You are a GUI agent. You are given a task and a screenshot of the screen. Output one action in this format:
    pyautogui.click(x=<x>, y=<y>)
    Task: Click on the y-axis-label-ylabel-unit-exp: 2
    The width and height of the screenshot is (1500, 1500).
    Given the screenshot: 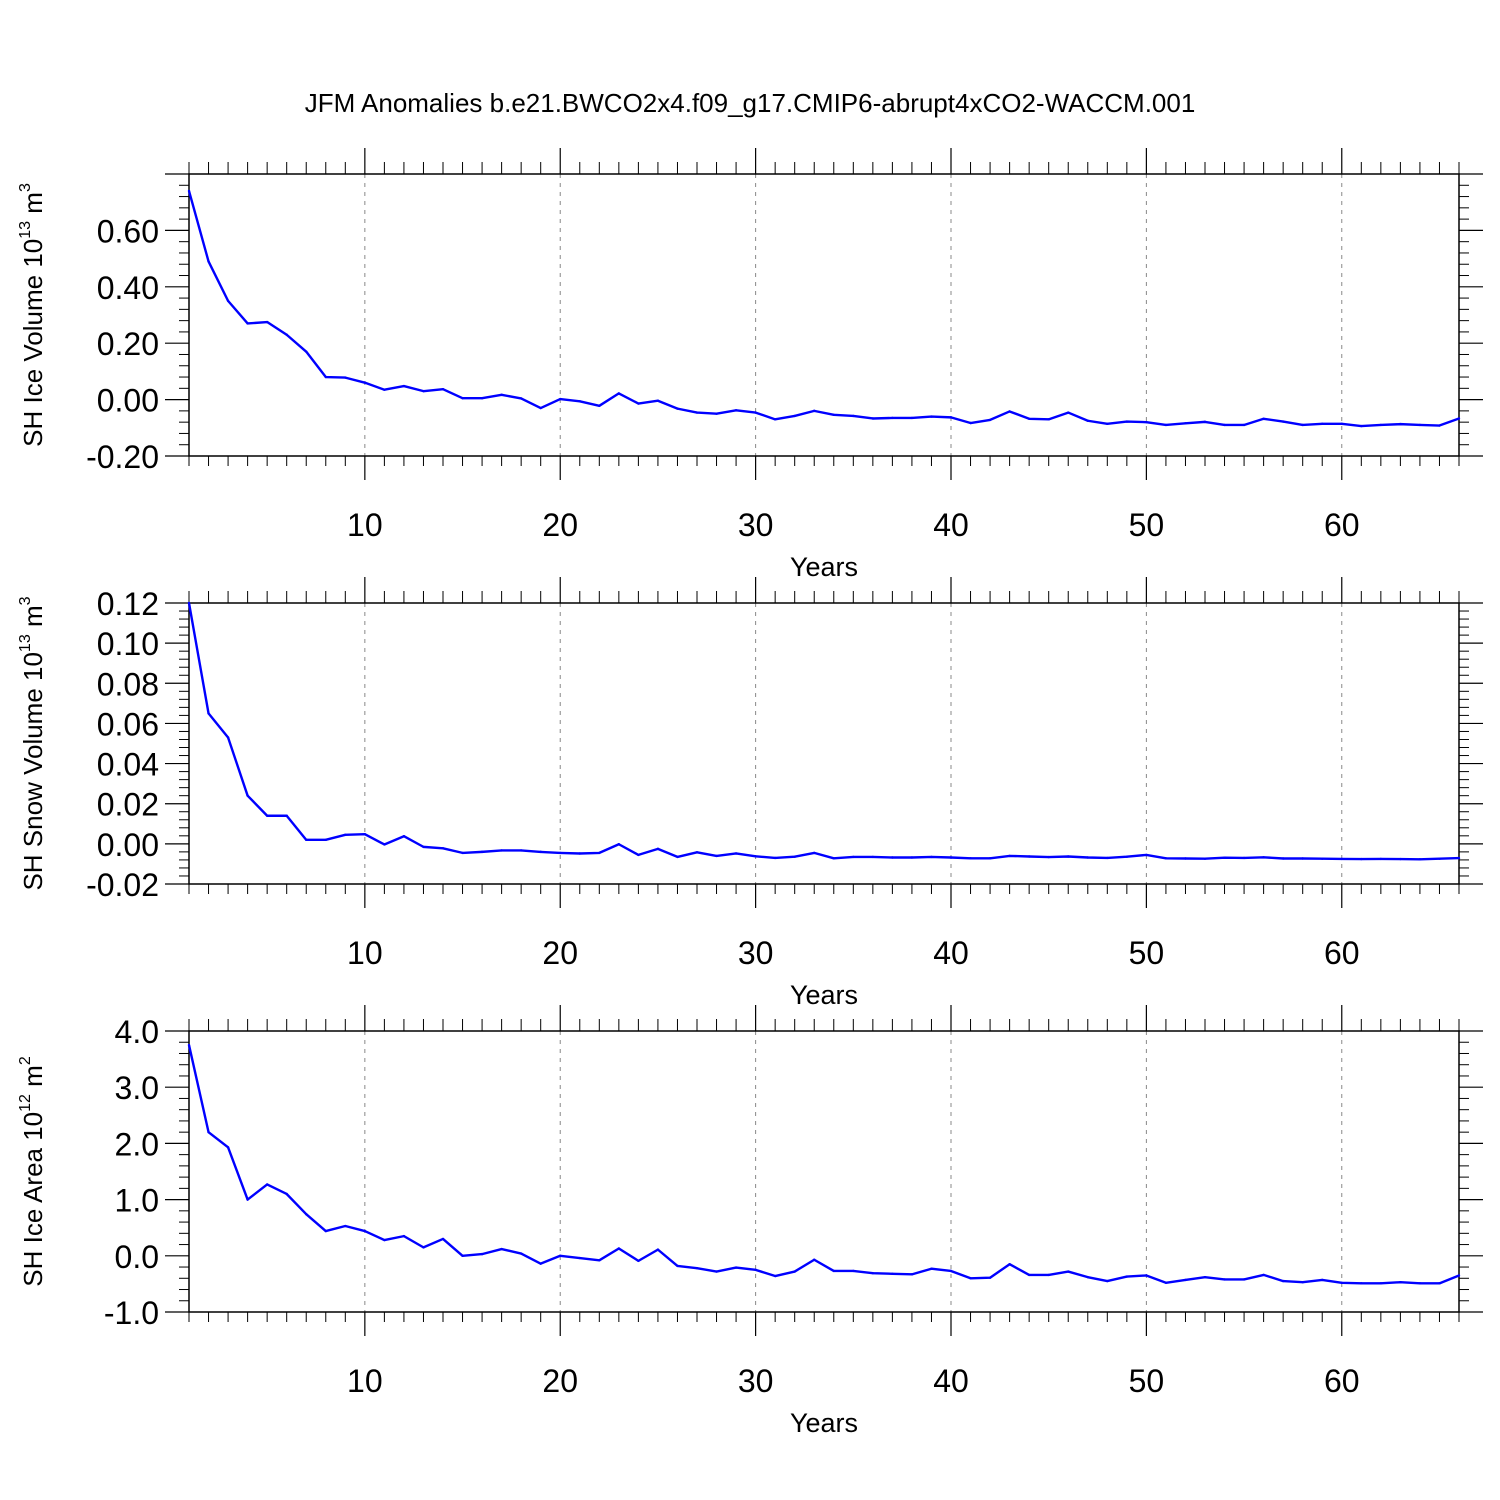 What is the action you would take?
    pyautogui.click(x=25, y=1060)
    